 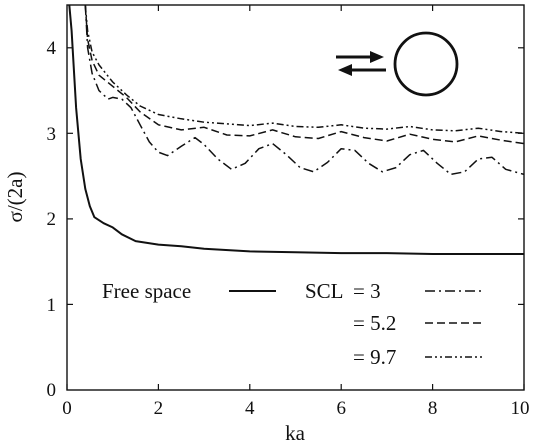 What do you see at coordinates (146, 291) in the screenshot?
I see `legend-label-free-space: Free space` at bounding box center [146, 291].